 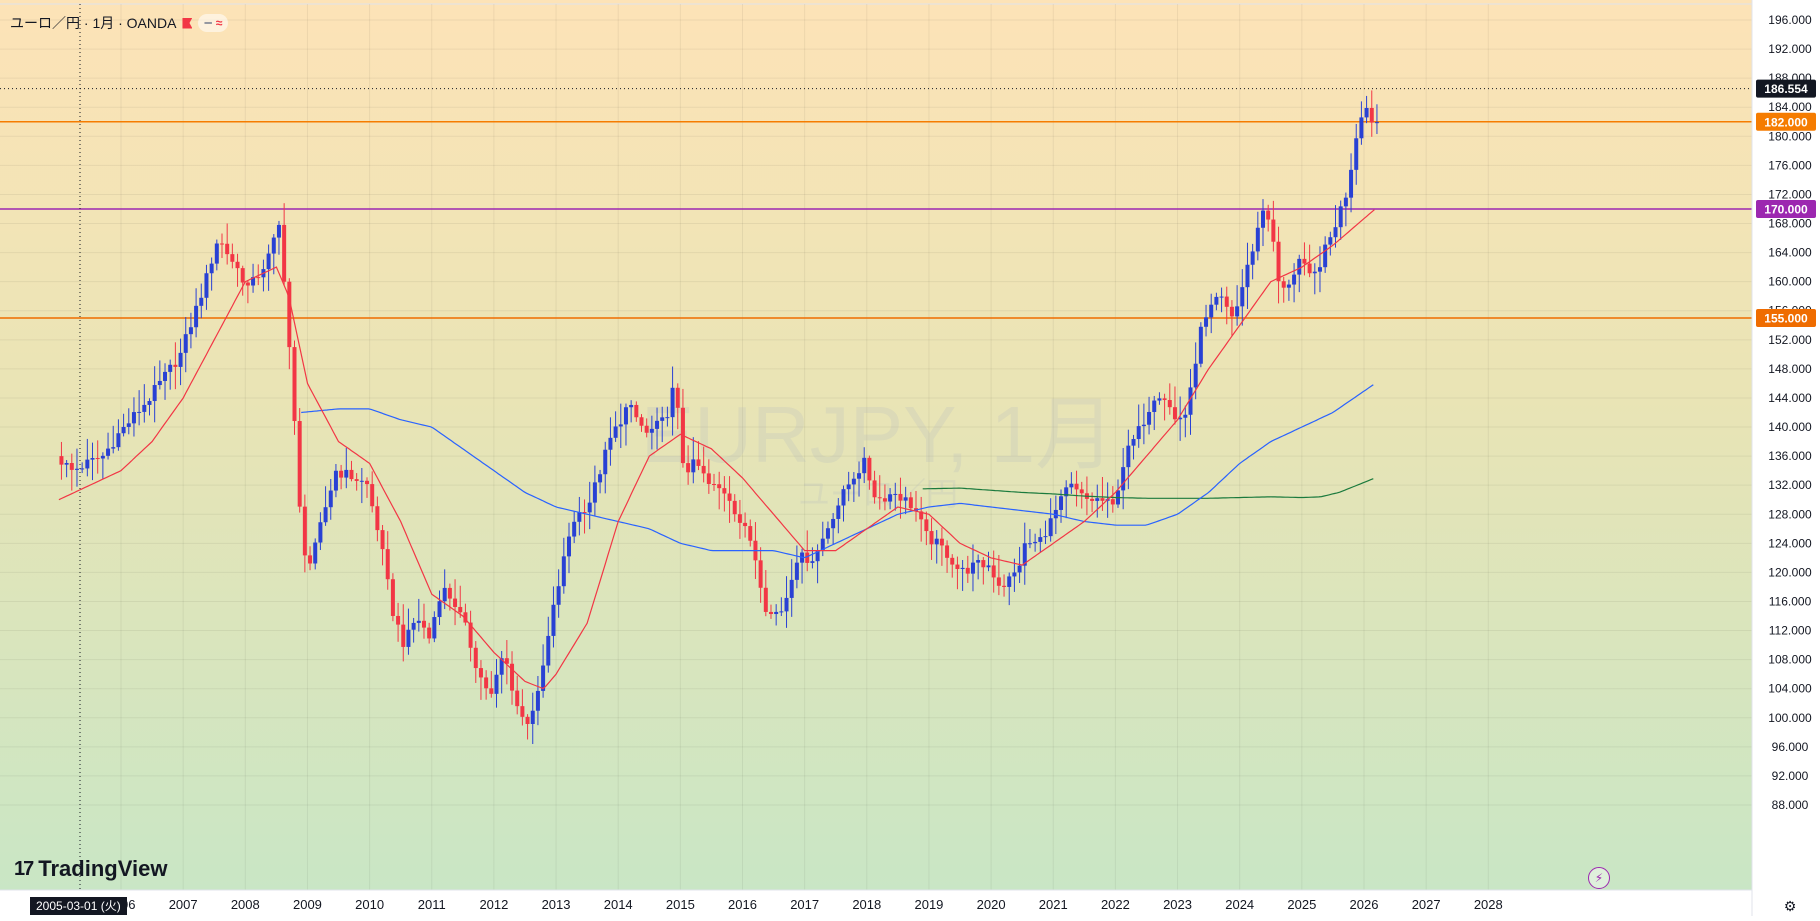 I want to click on flag-icon, so click(x=187, y=23).